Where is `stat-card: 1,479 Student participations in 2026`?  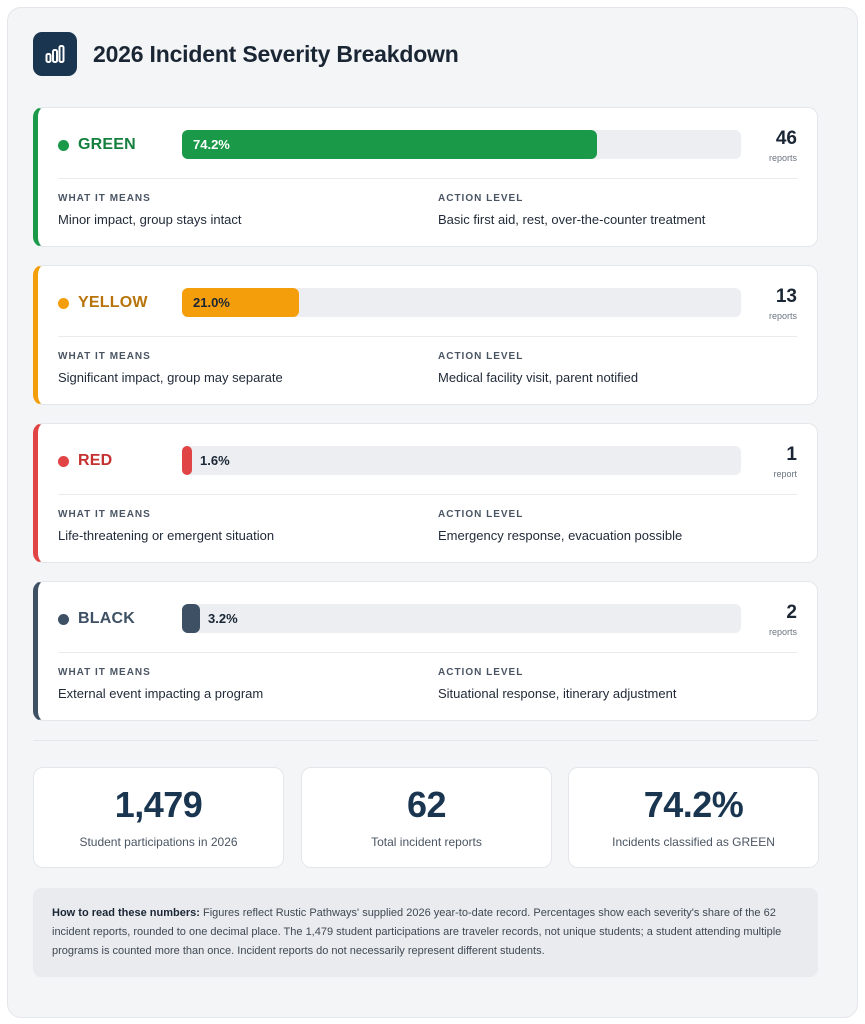 stat-card: 1,479 Student participations in 2026 is located at coordinates (158, 817).